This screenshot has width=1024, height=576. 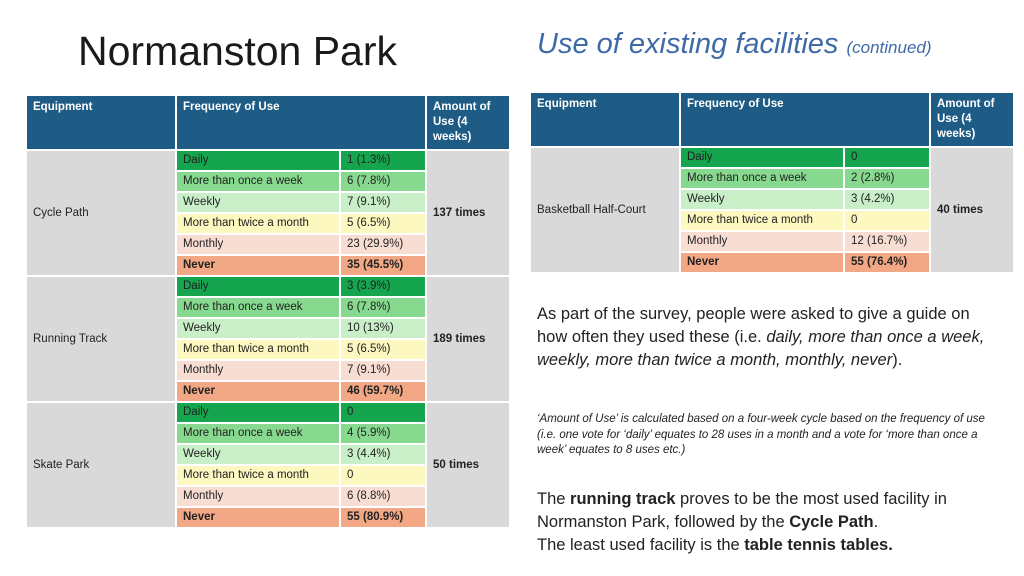 I want to click on equipment-cycle-path: Cycle Path, so click(x=101, y=213).